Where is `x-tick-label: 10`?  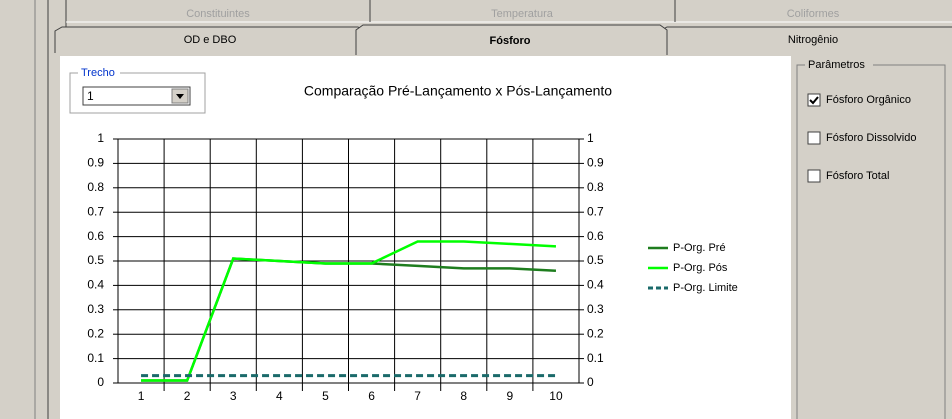
x-tick-label: 10 is located at coordinates (556, 396).